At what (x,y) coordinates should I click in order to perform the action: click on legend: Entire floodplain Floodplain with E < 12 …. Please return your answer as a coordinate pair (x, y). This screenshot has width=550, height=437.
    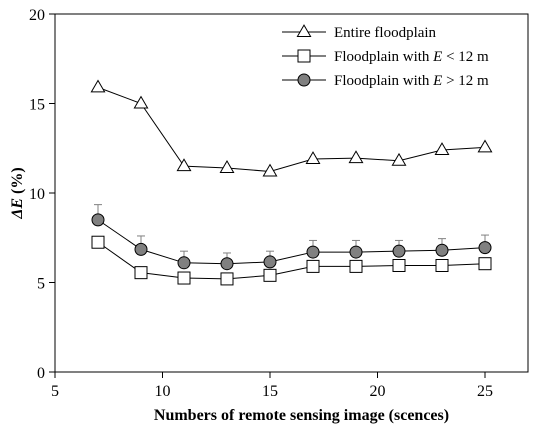
    Looking at the image, I should click on (385, 56).